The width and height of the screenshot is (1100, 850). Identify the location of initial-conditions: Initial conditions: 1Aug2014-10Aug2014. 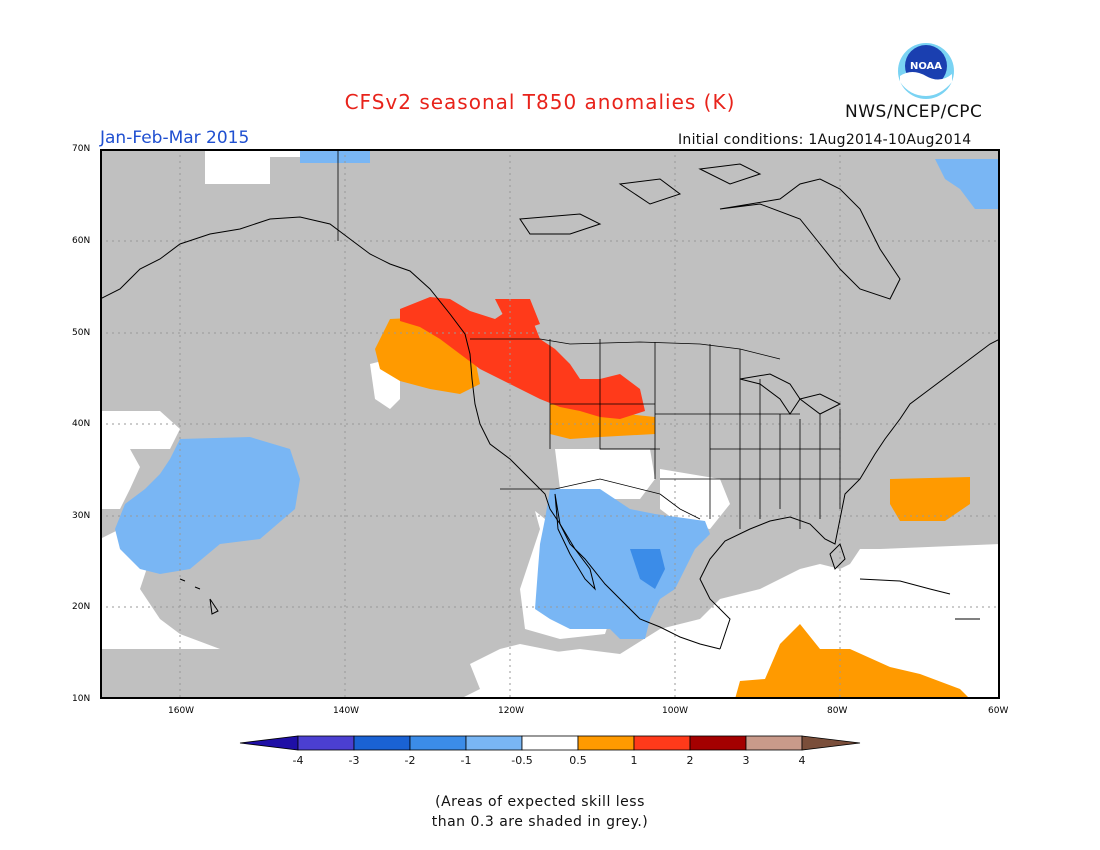
(825, 140).